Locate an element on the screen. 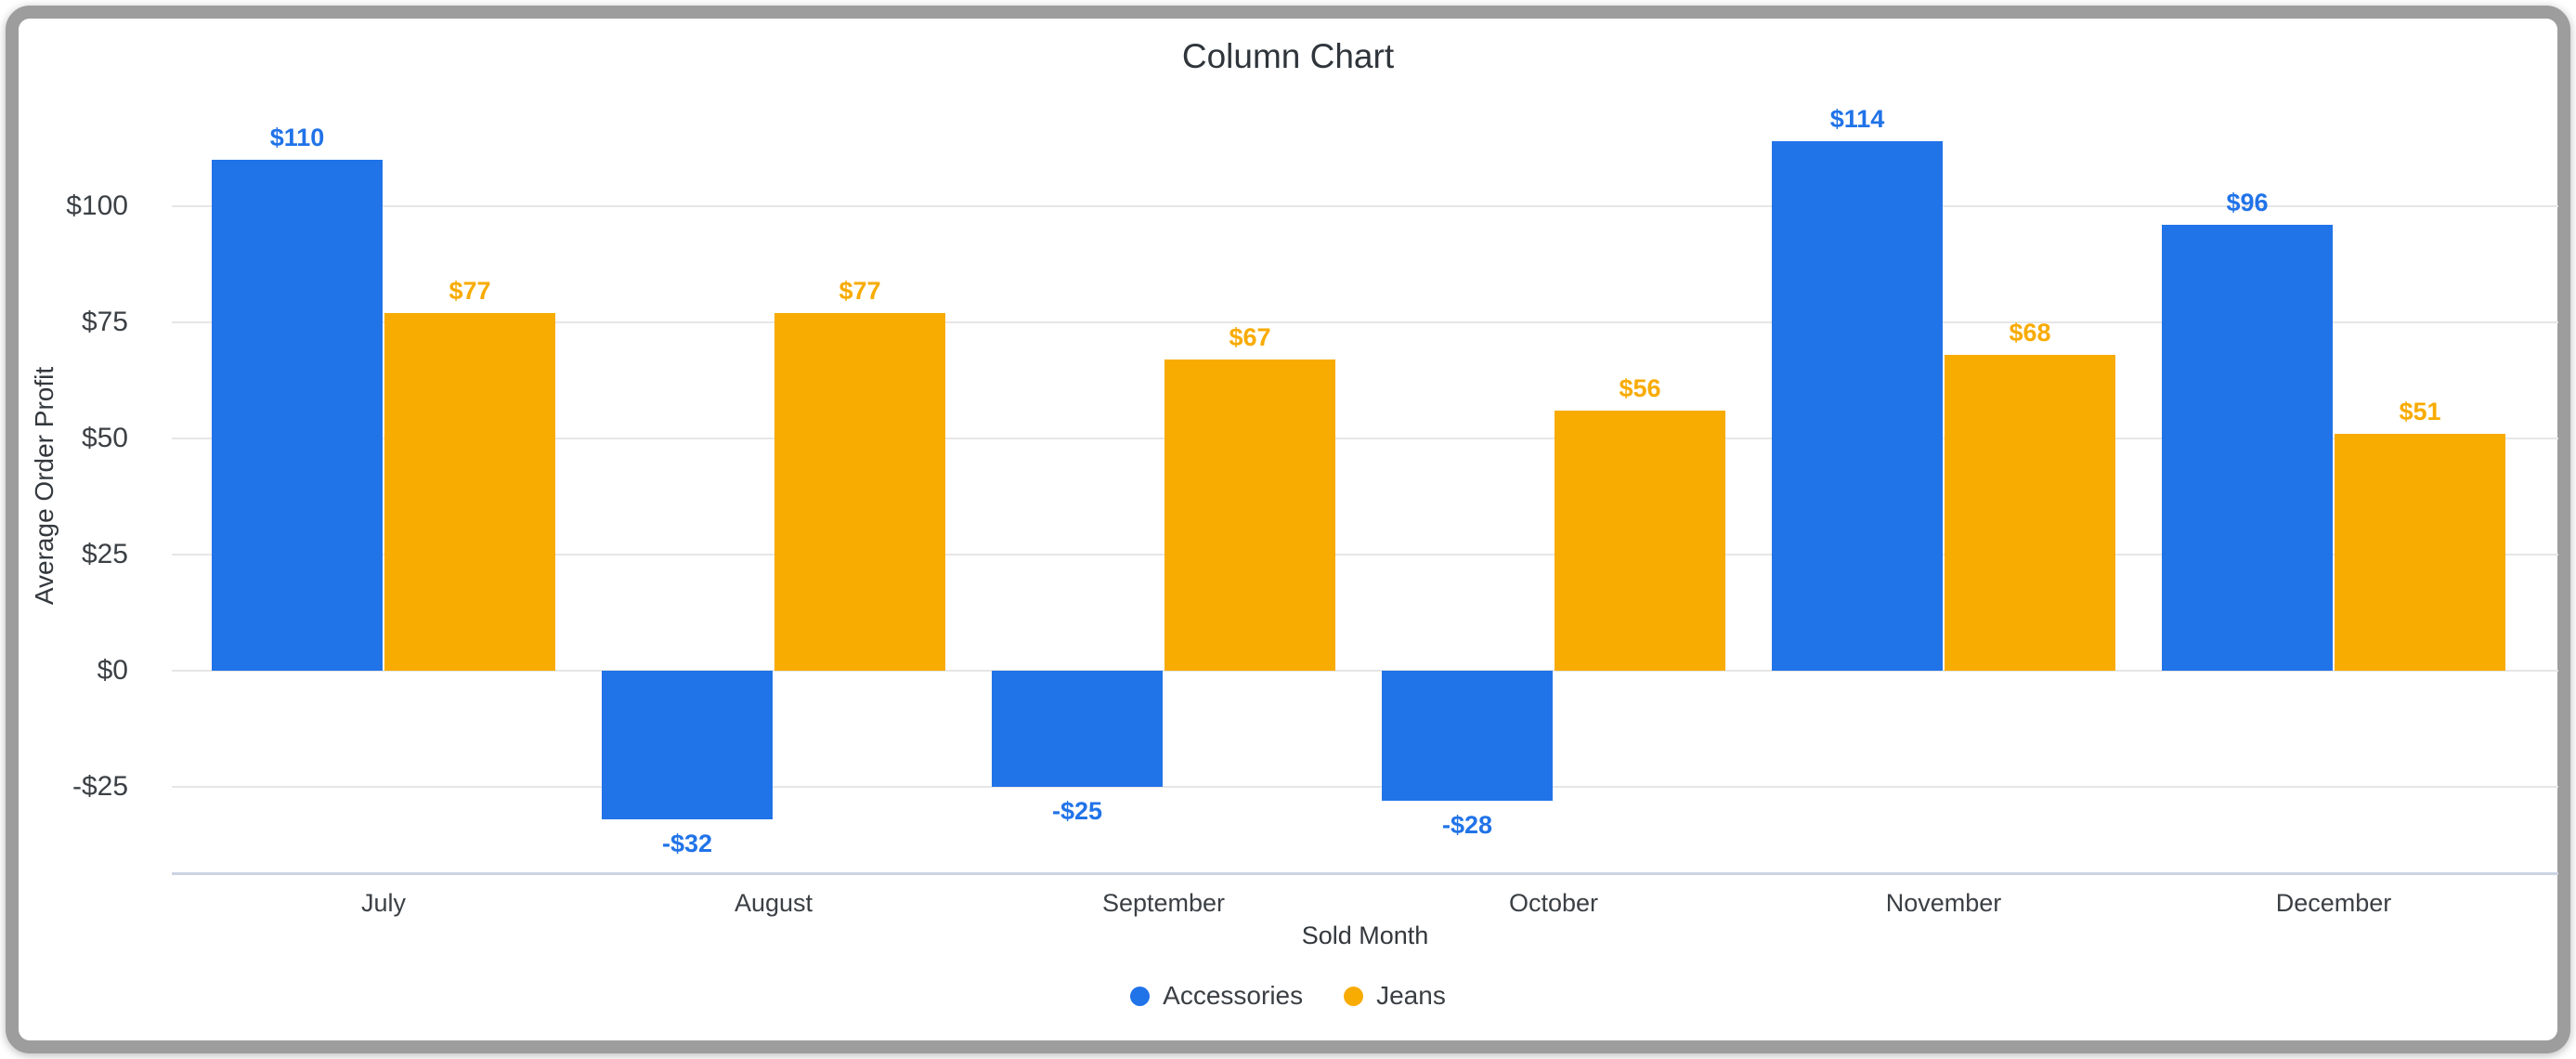 This screenshot has width=2576, height=1059. y-tick-label-50: $50 is located at coordinates (105, 438).